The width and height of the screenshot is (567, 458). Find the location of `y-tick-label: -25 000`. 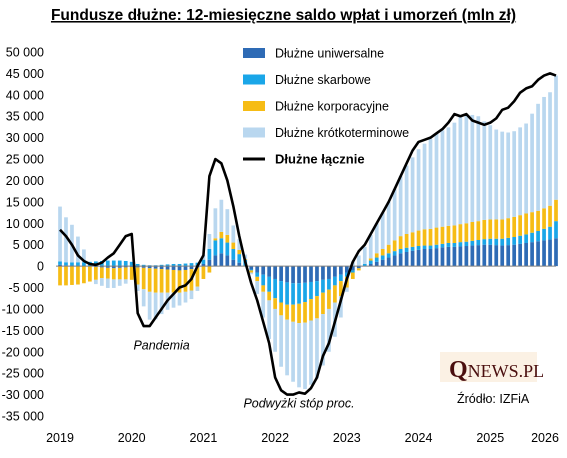

y-tick-label: -25 000 is located at coordinates (23, 374).